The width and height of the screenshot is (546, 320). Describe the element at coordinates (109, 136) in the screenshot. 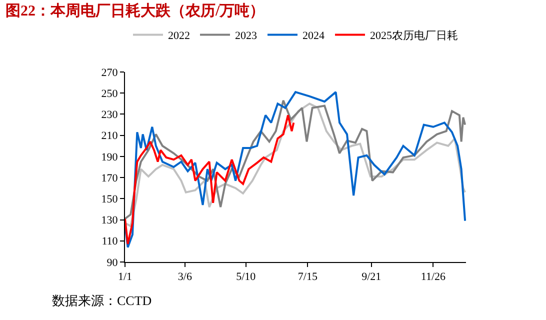

I see `y-tick-label: 210` at that location.